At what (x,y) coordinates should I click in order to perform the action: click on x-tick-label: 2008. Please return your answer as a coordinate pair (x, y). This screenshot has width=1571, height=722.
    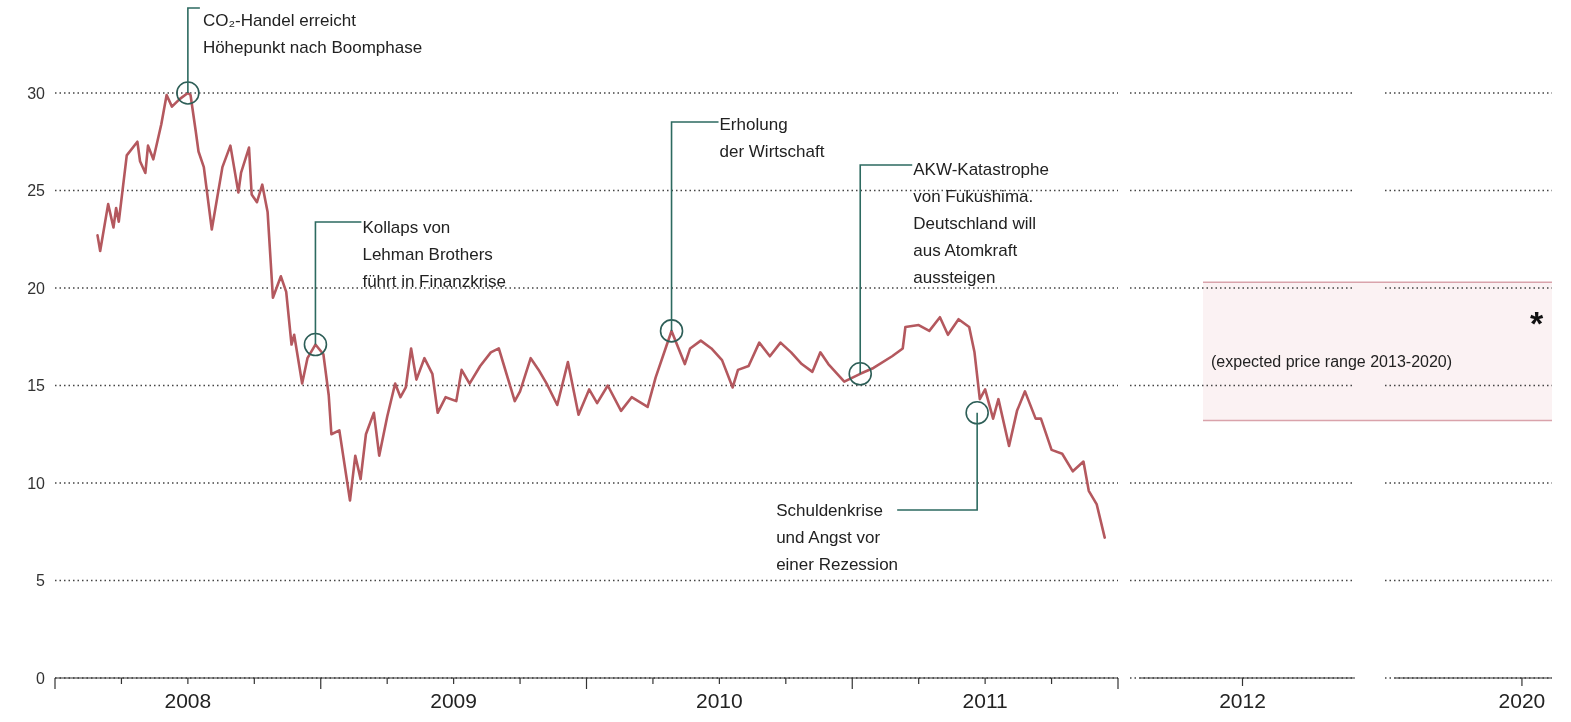
    Looking at the image, I should click on (188, 700).